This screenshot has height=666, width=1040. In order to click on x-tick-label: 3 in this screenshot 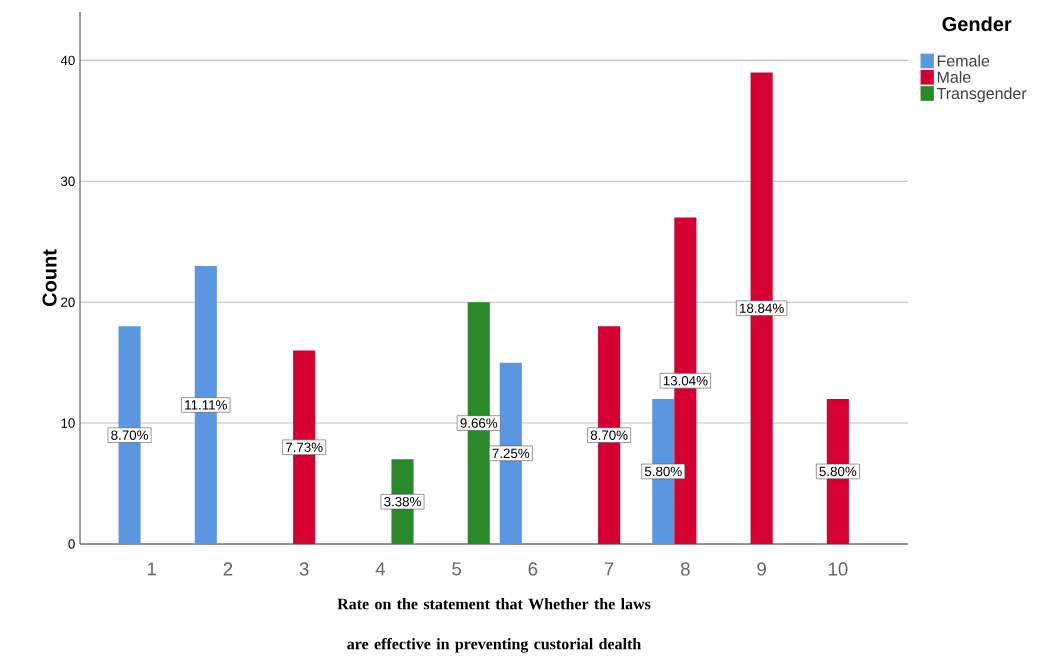, I will do `click(304, 569)`.